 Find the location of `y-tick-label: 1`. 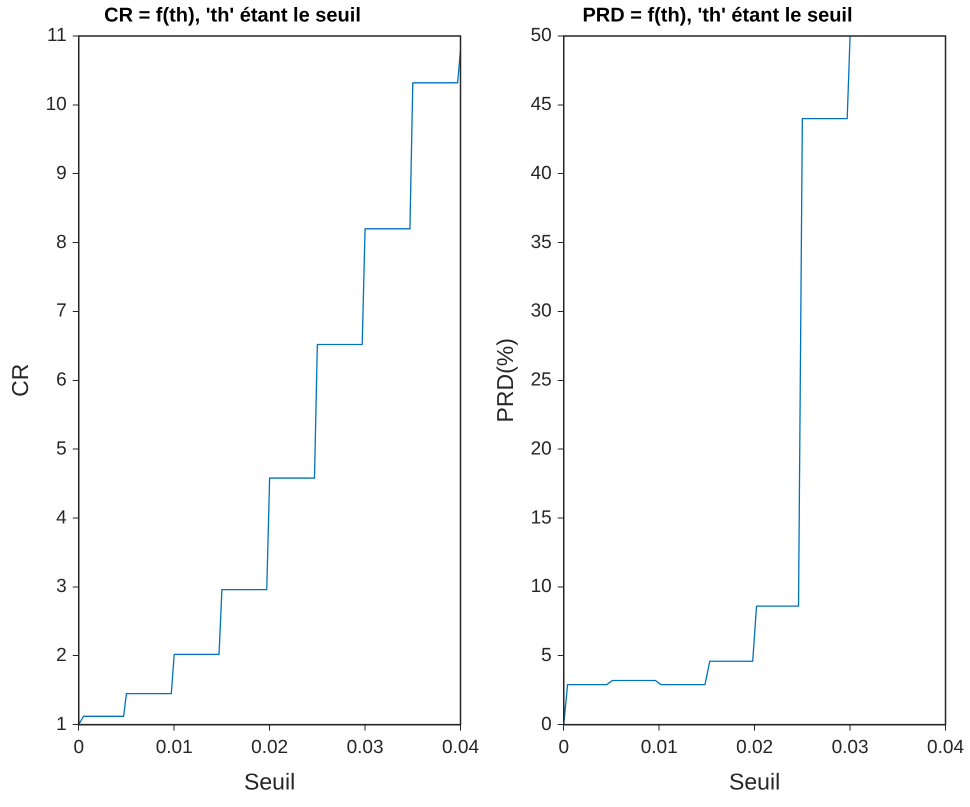

y-tick-label: 1 is located at coordinates (61, 724).